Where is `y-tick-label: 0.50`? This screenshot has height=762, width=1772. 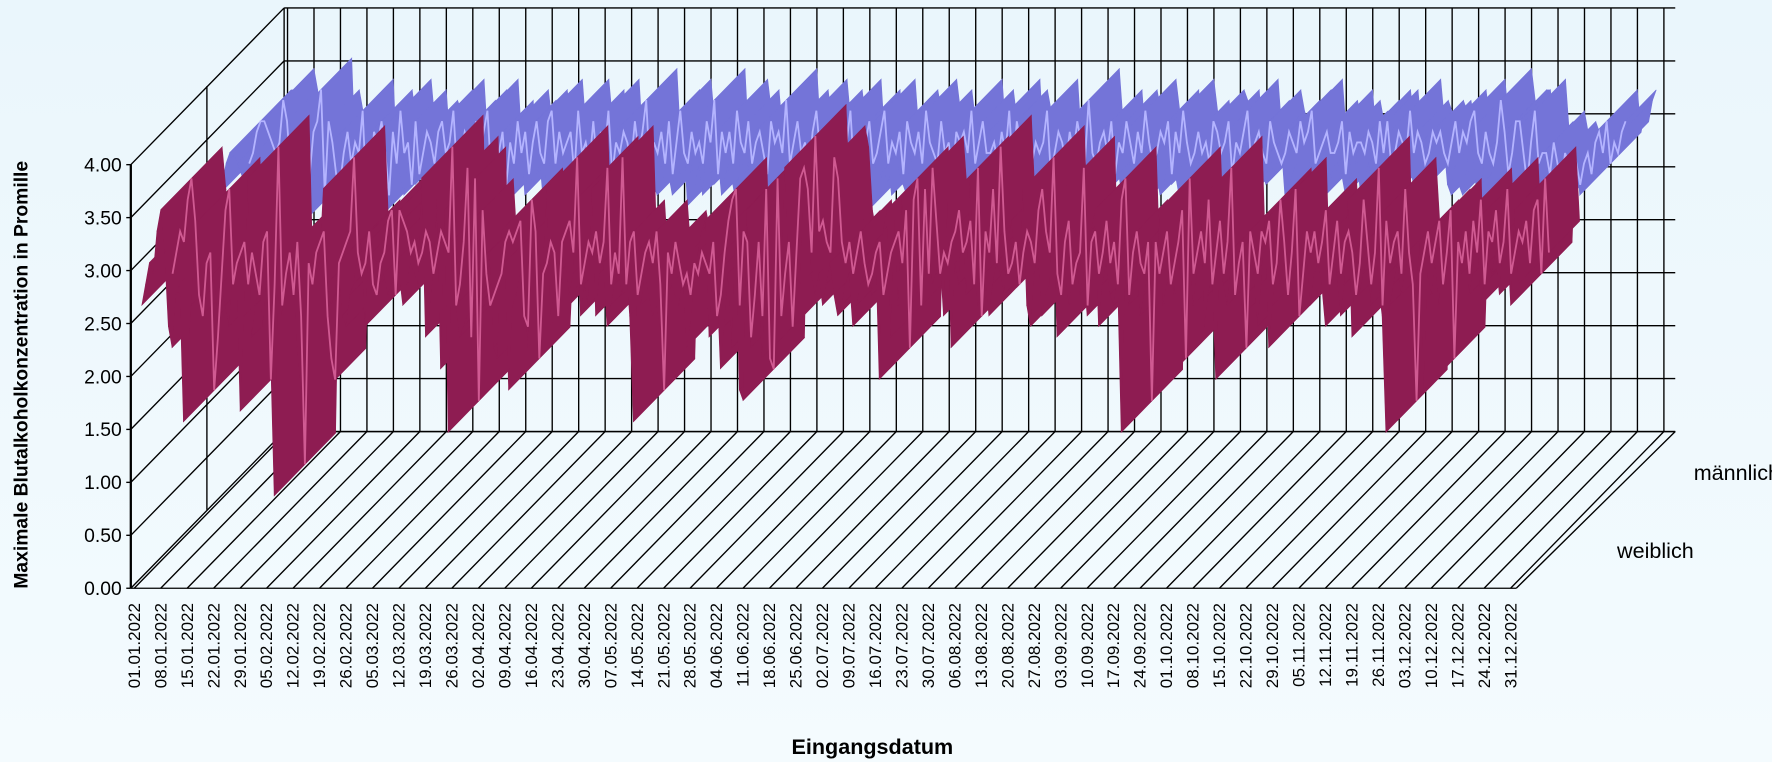 y-tick-label: 0.50 is located at coordinates (103, 536).